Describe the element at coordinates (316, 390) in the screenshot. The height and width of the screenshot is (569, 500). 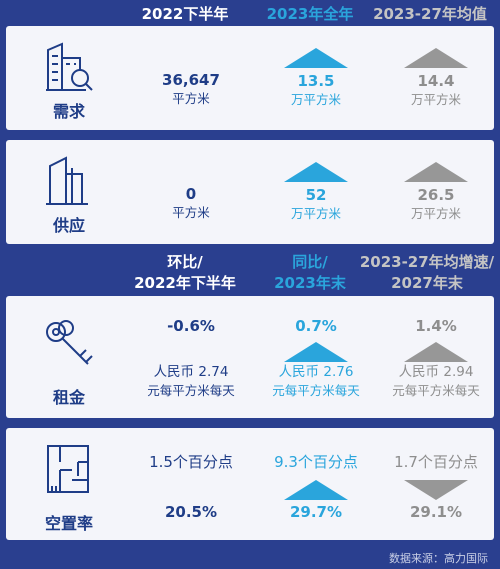
I see `rent-col2-unit: 元每平方米每天` at that location.